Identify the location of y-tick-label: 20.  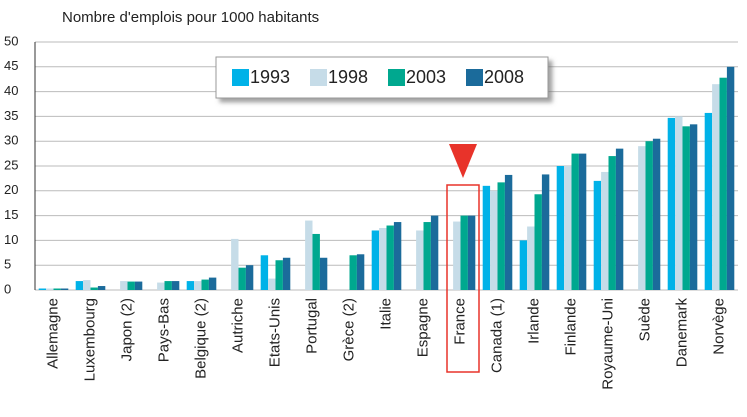
(11, 189).